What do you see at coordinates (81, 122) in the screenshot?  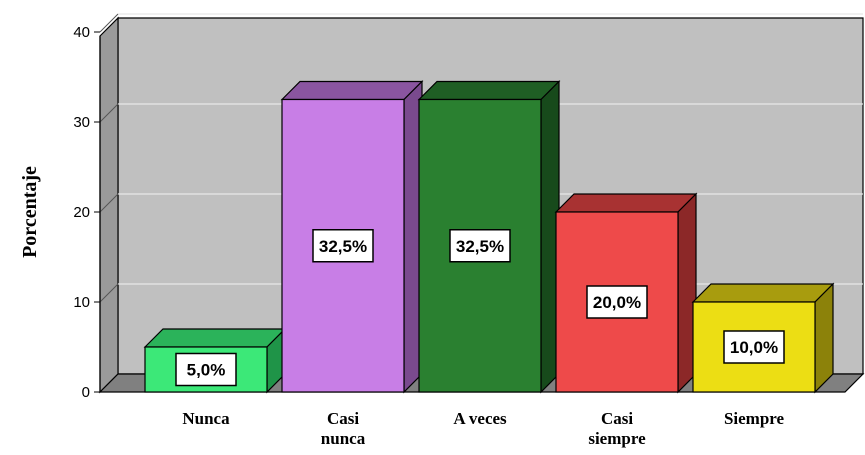 I see `y-tick-label: 30` at bounding box center [81, 122].